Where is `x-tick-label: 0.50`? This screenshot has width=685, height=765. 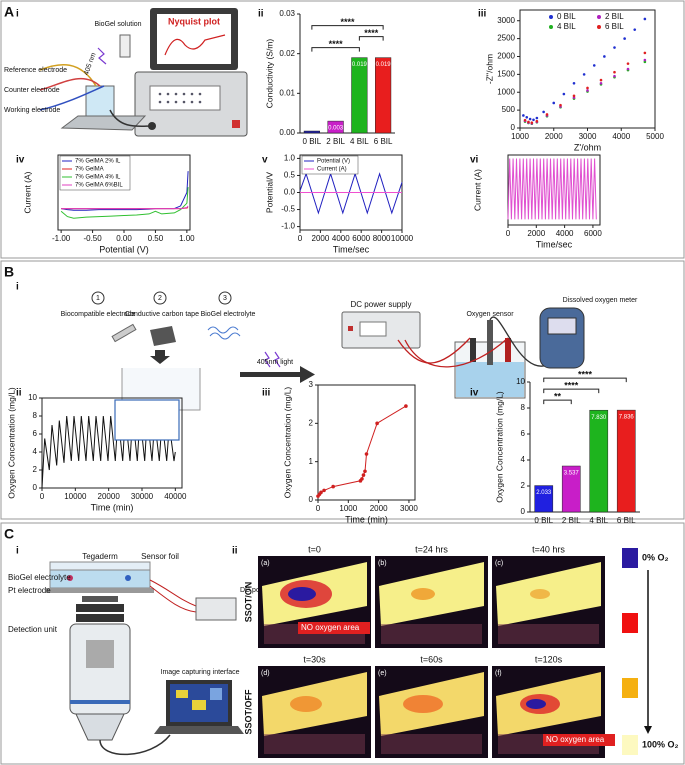
x-tick-label: 0.50 is located at coordinates (156, 238).